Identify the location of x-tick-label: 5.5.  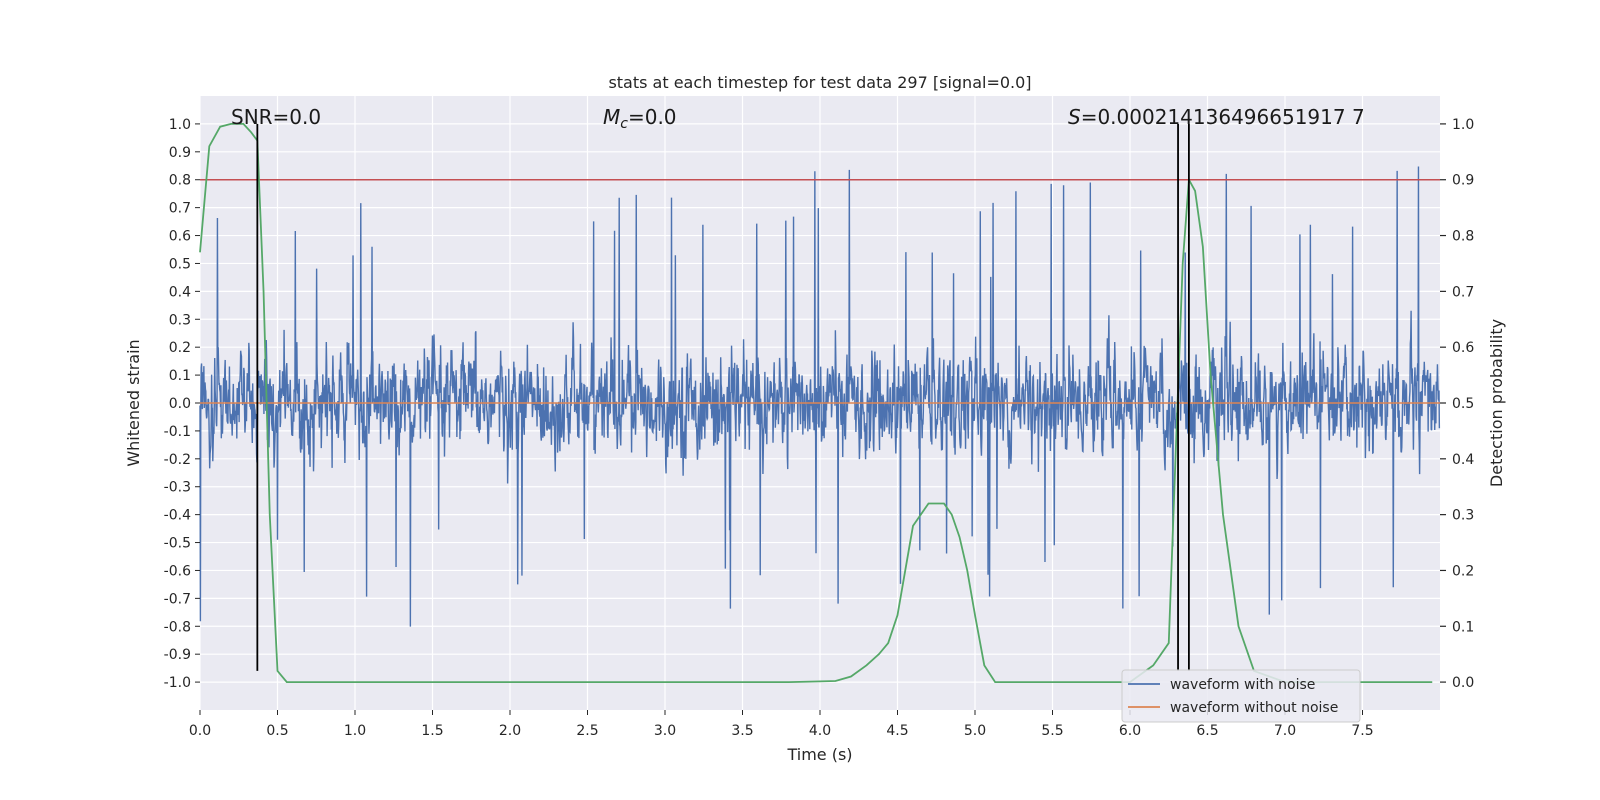
(1052, 731).